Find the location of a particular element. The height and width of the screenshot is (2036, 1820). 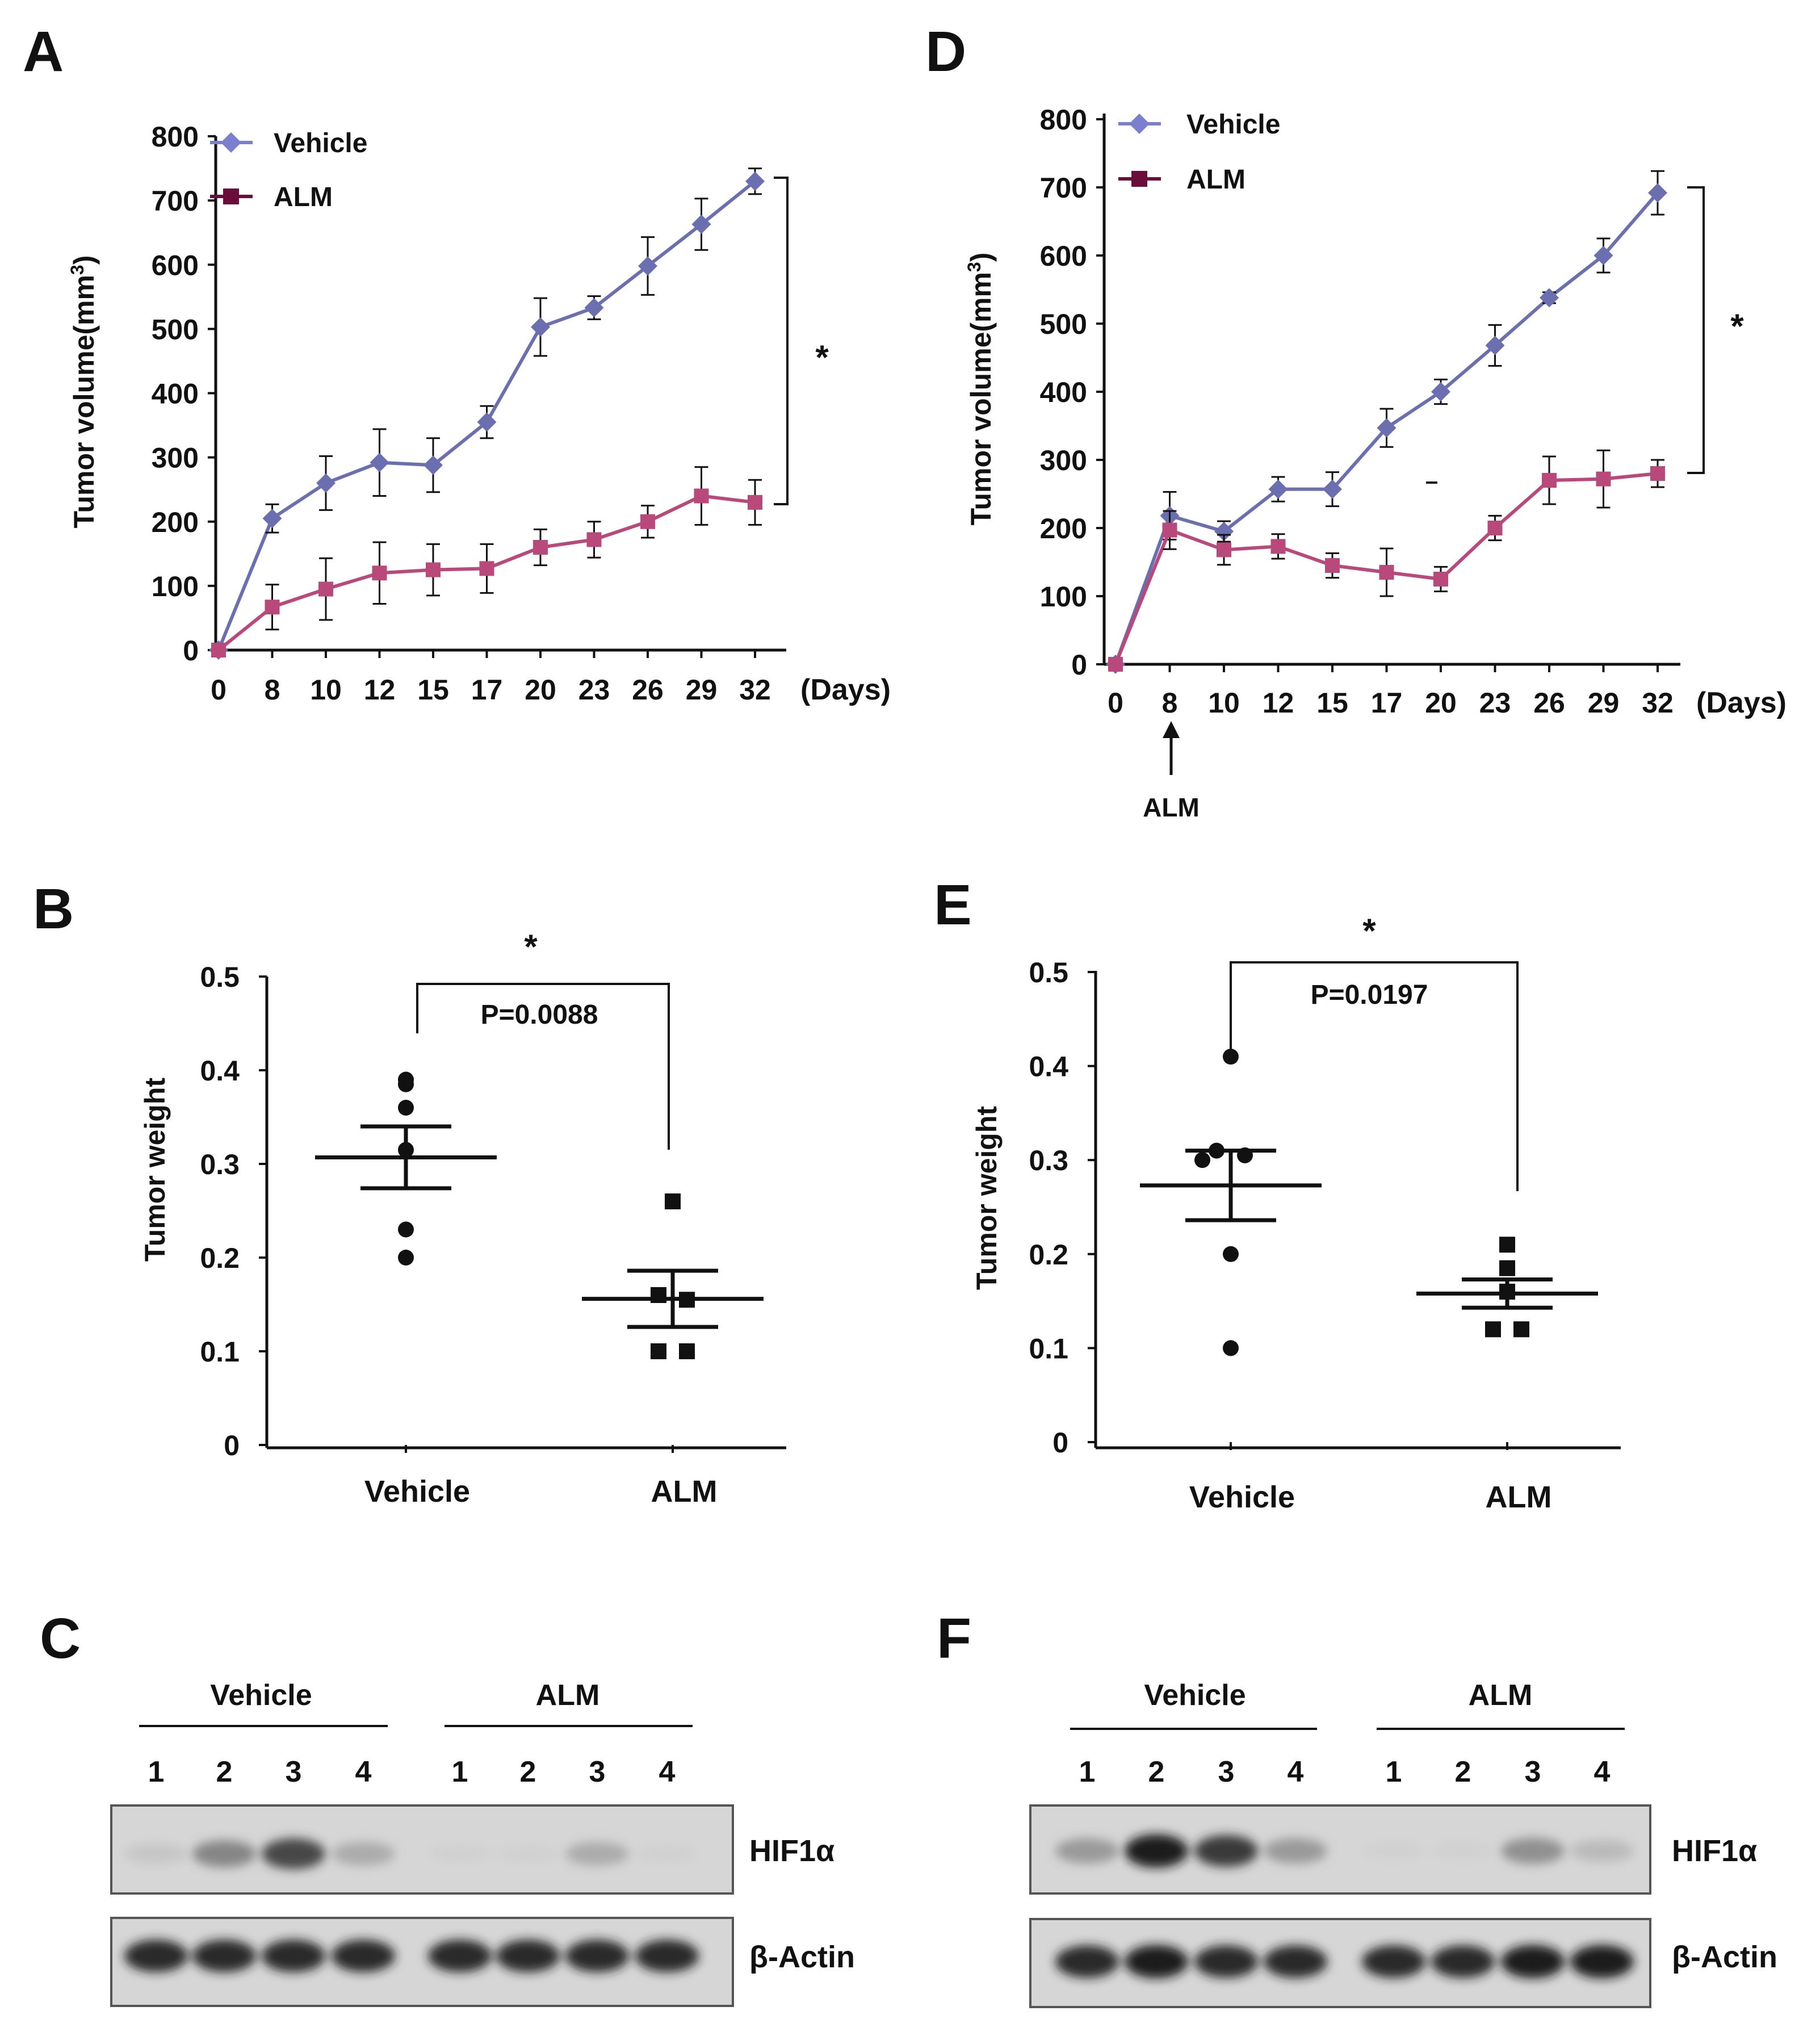

x-tick-label: 0 is located at coordinates (1115, 703).